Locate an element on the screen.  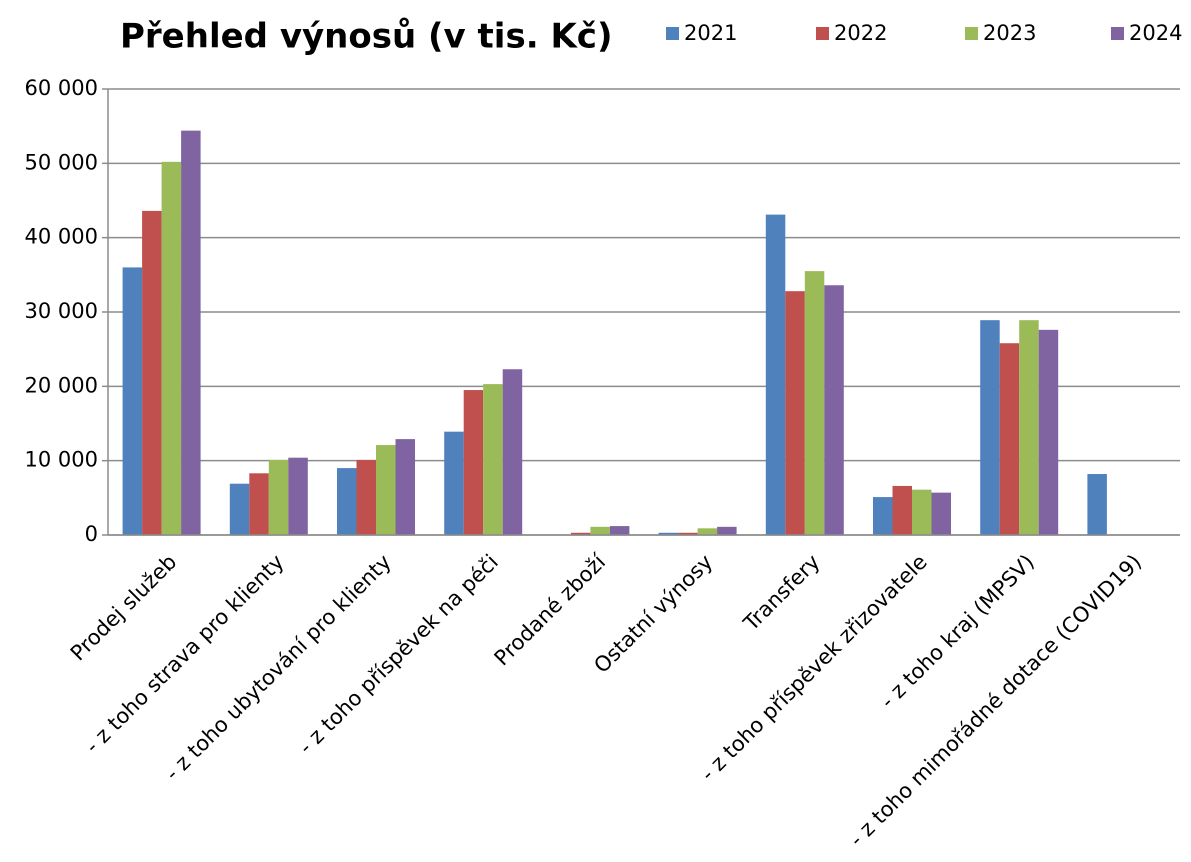
y-tick-label: 20 000 is located at coordinates (61, 385).